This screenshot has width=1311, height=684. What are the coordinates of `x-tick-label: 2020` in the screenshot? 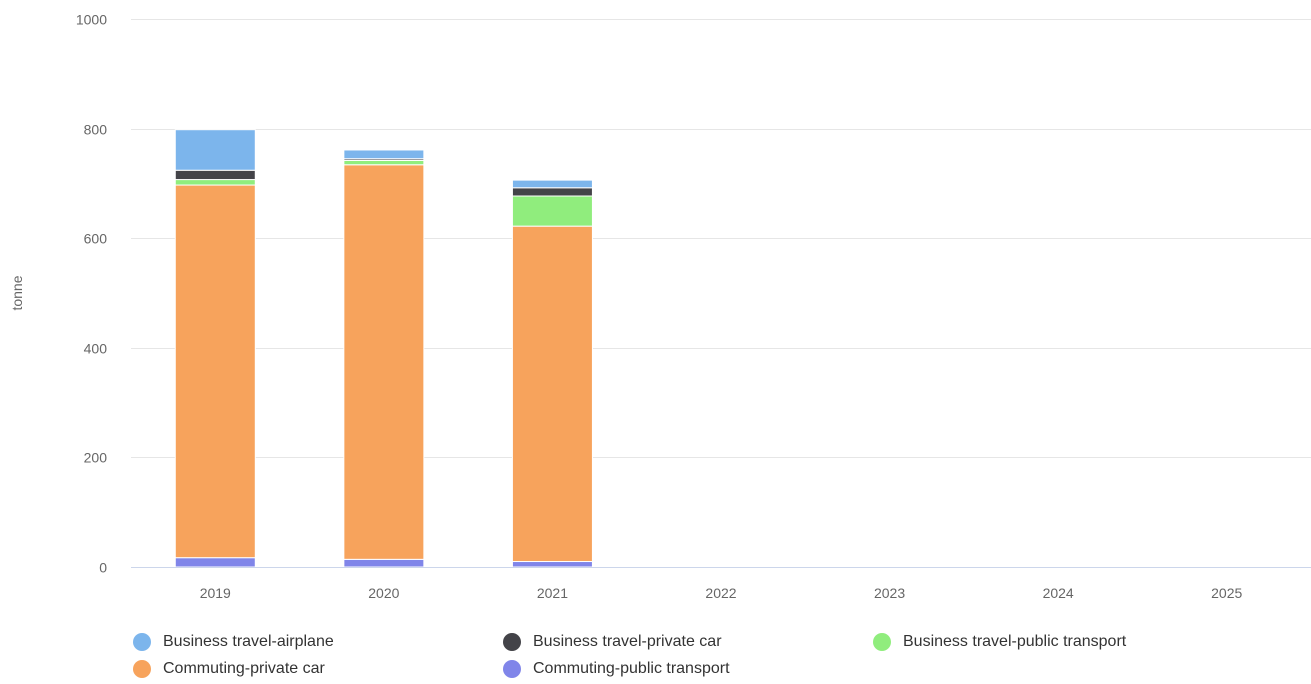 It's located at (383, 593).